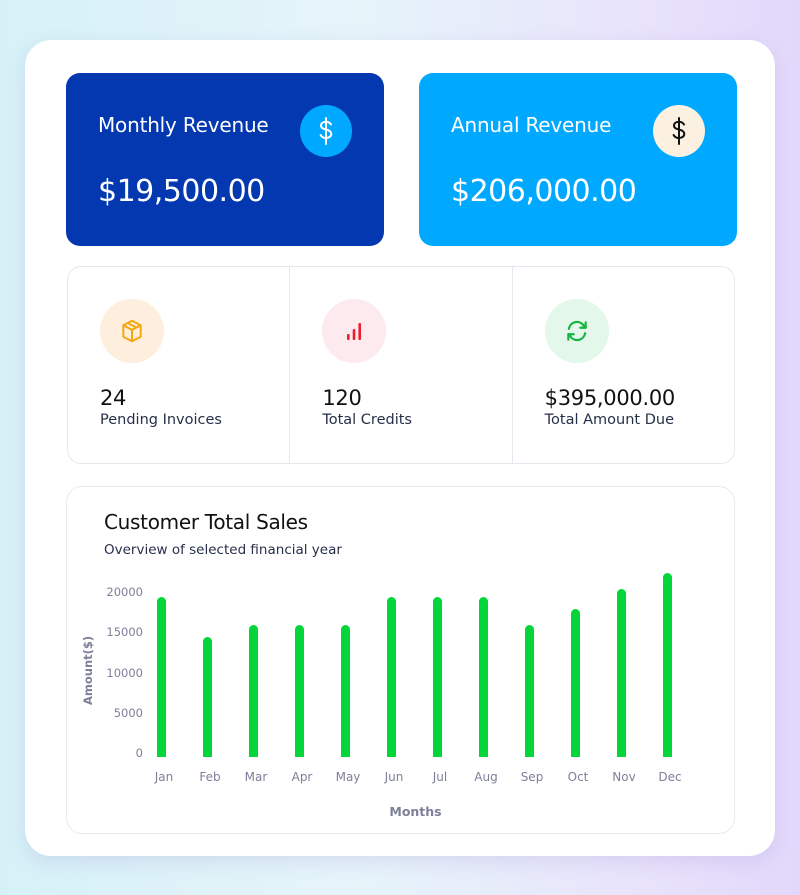 This screenshot has width=800, height=895. I want to click on bar-may, so click(345, 691).